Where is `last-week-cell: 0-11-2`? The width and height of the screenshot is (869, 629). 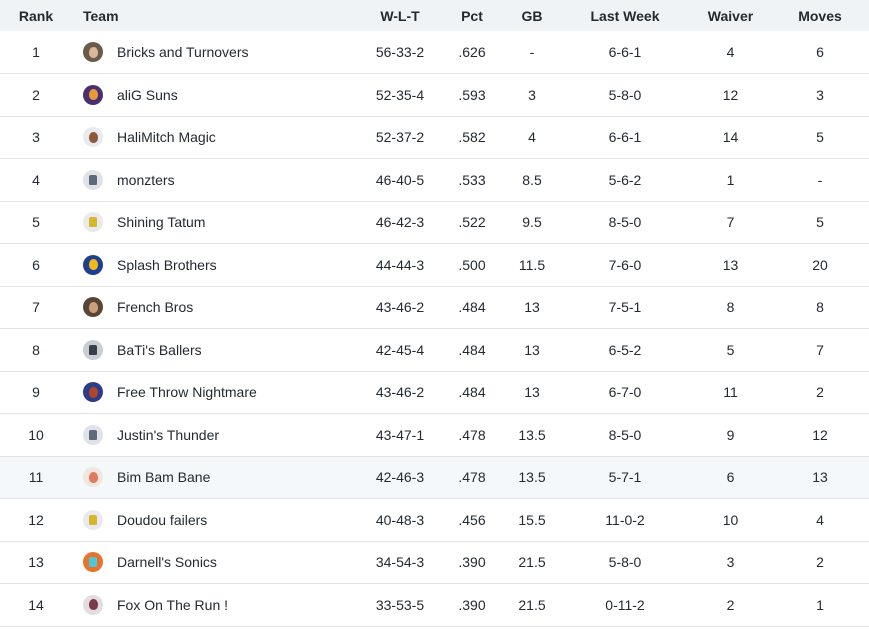
last-week-cell: 0-11-2 is located at coordinates (625, 604).